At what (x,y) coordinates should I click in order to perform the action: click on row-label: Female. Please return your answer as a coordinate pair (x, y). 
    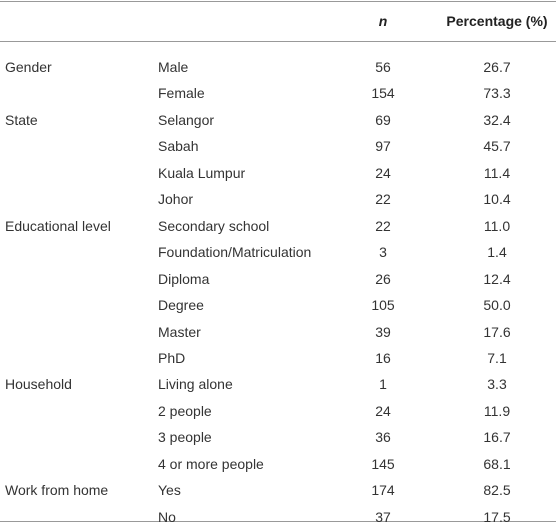
    Looking at the image, I should click on (181, 93).